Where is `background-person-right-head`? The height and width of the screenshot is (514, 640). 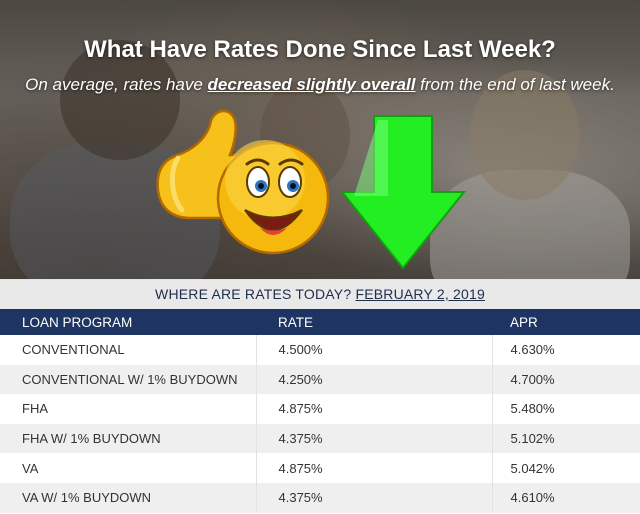
background-person-right-head is located at coordinates (525, 135).